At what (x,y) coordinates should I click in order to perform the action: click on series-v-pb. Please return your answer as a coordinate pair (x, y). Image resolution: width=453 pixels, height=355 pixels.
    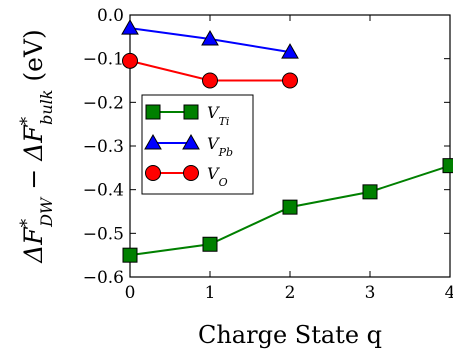
    Looking at the image, I should click on (210, 39).